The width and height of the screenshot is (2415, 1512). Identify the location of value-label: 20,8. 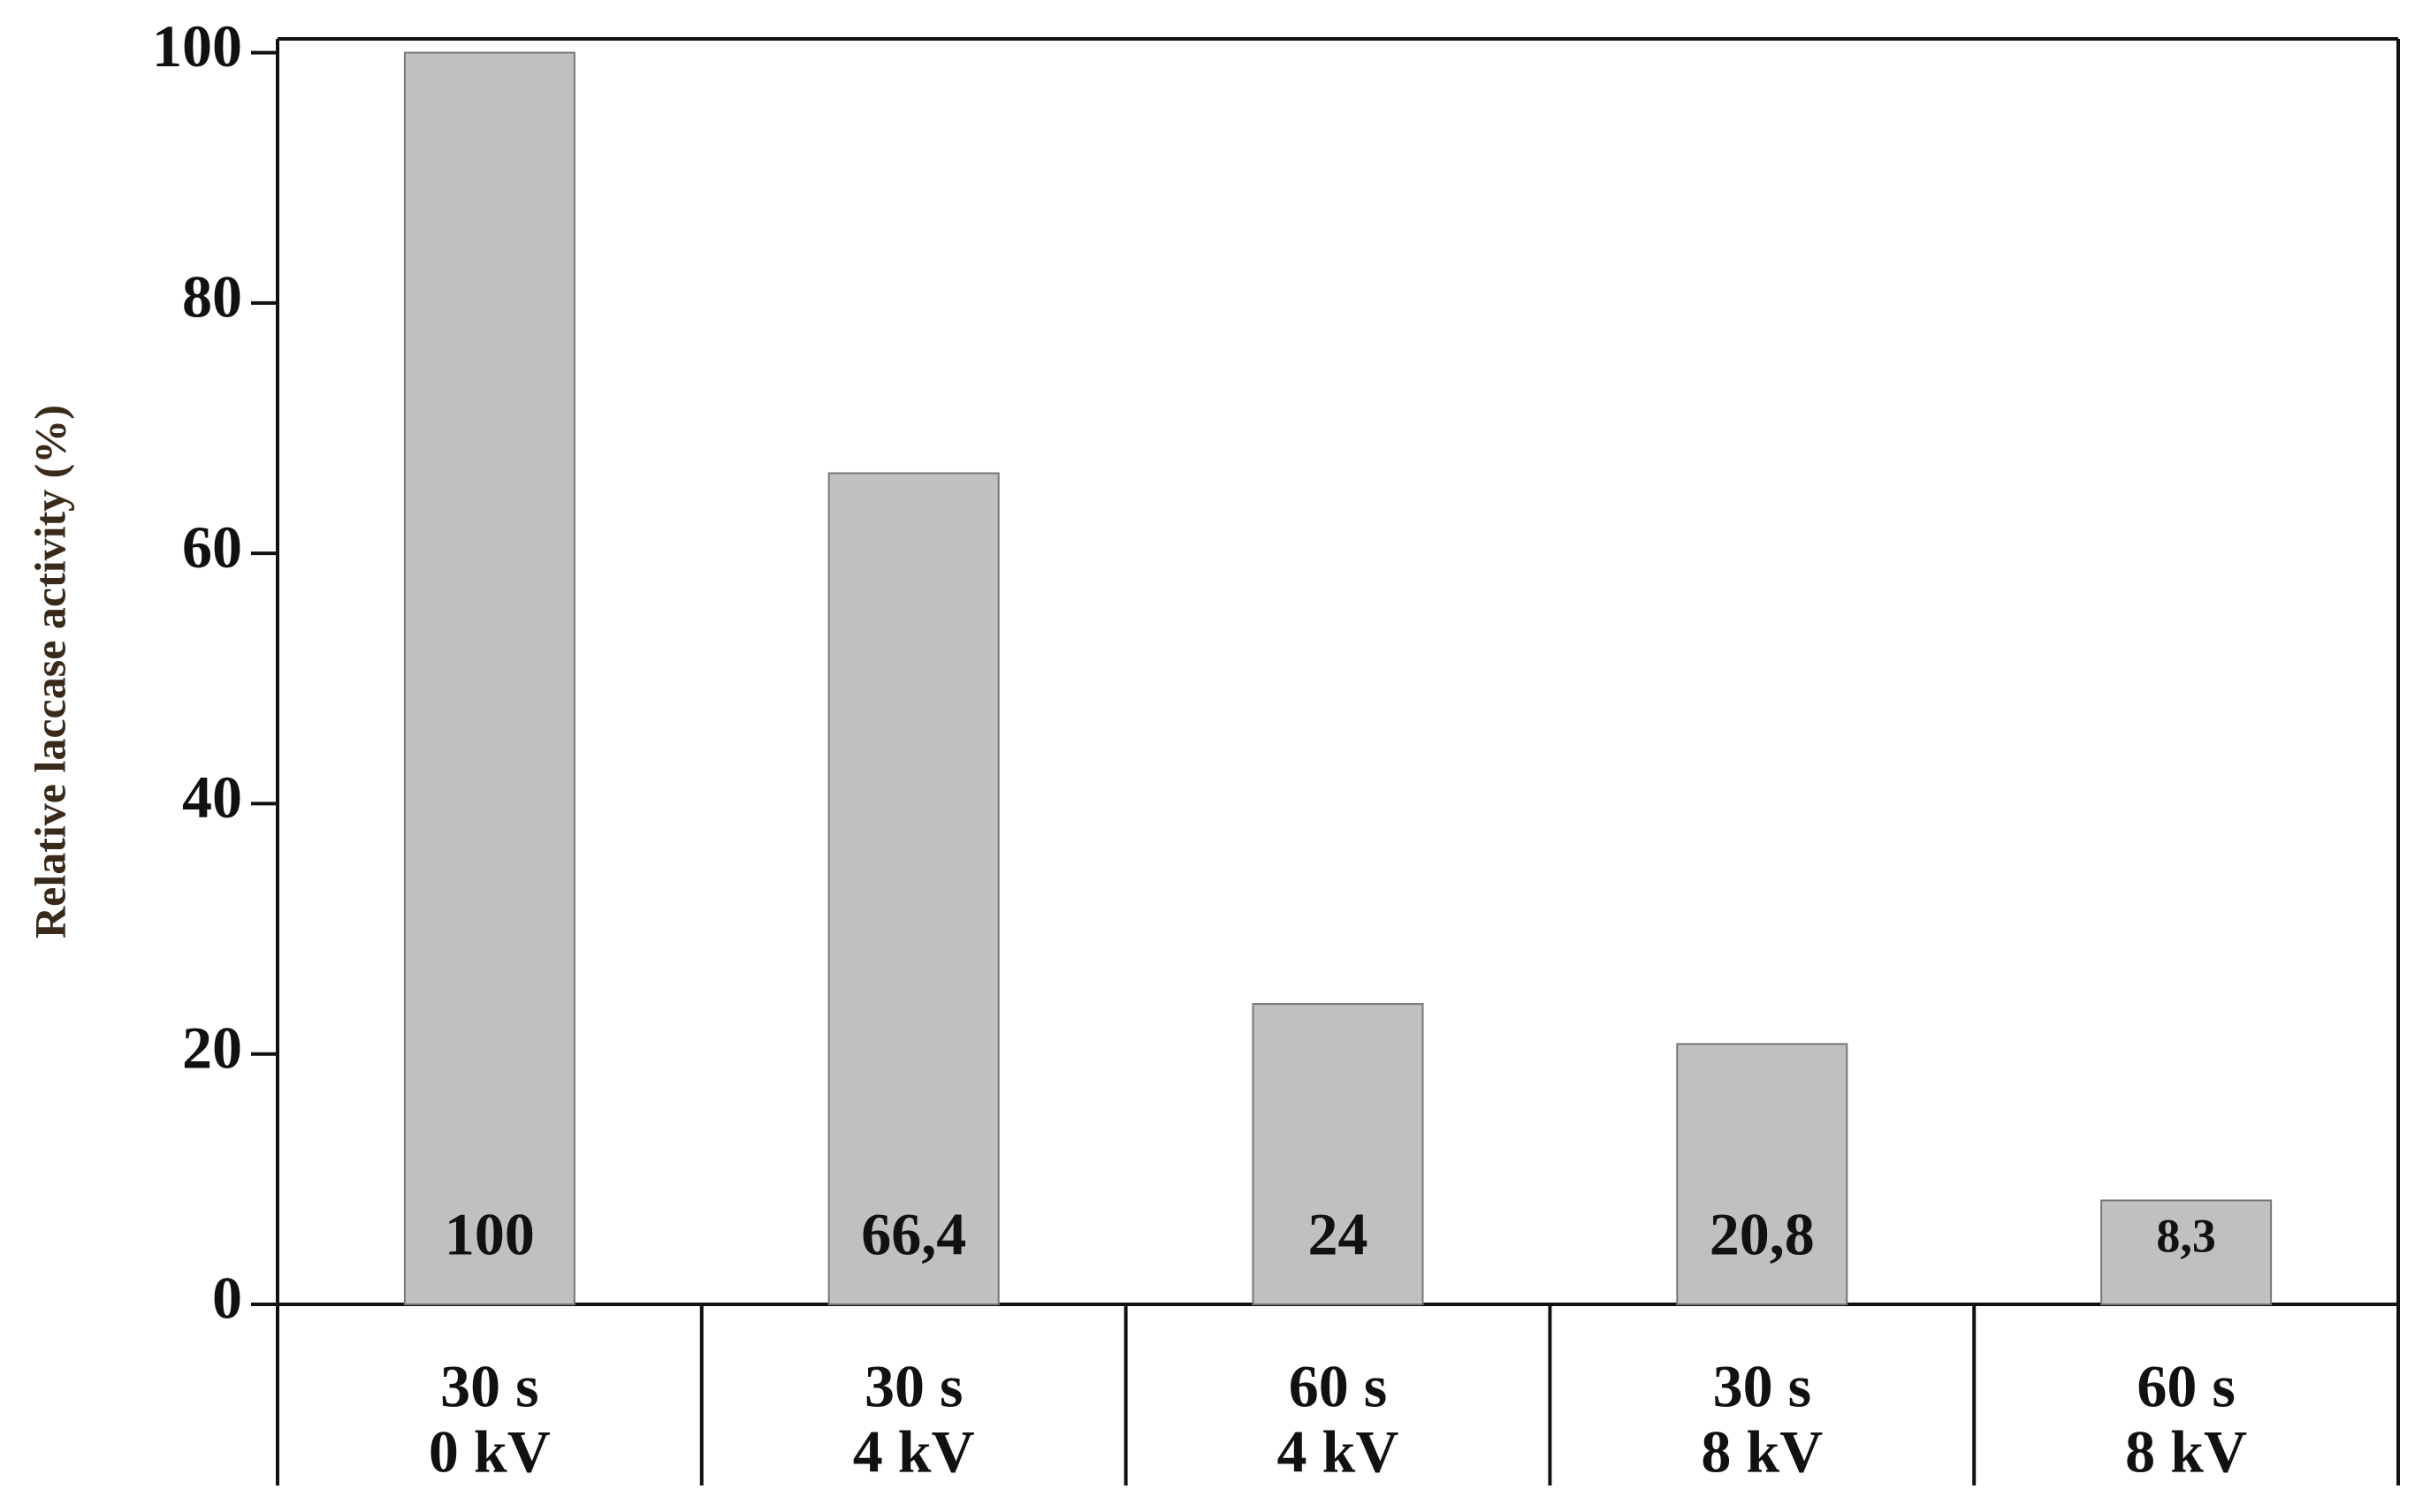
(1762, 1234).